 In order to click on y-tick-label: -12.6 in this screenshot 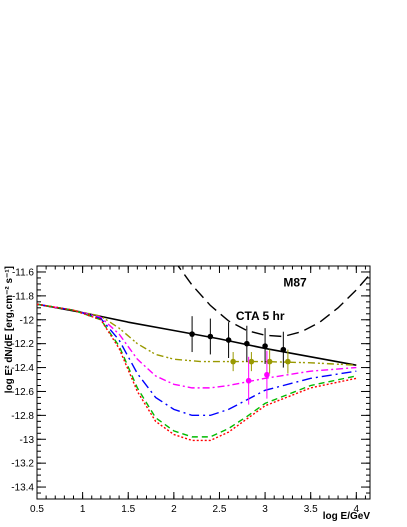, I will do `click(22, 392)`.